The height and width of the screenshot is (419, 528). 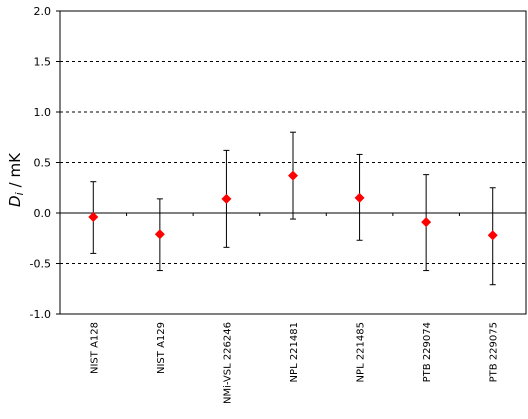 What do you see at coordinates (293, 205) in the screenshot?
I see `data-points` at bounding box center [293, 205].